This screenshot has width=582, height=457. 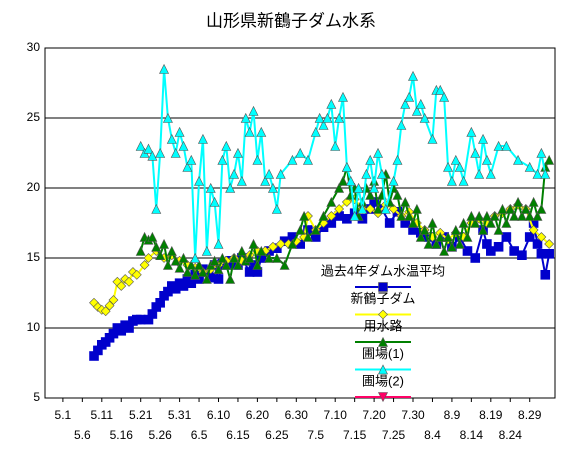 What do you see at coordinates (315, 435) in the screenshot?
I see `x-tick-label: 7.5` at bounding box center [315, 435].